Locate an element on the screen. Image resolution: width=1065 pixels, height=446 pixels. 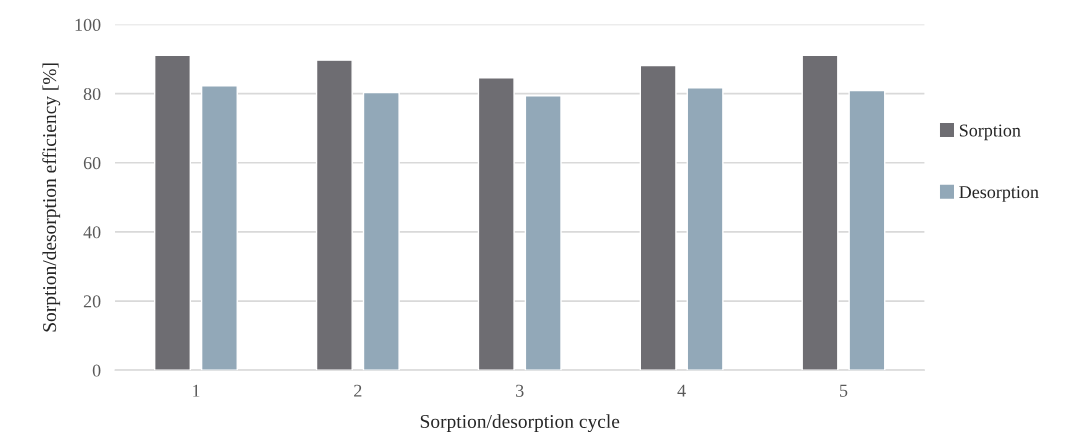
x-tick-label: 3 is located at coordinates (520, 390).